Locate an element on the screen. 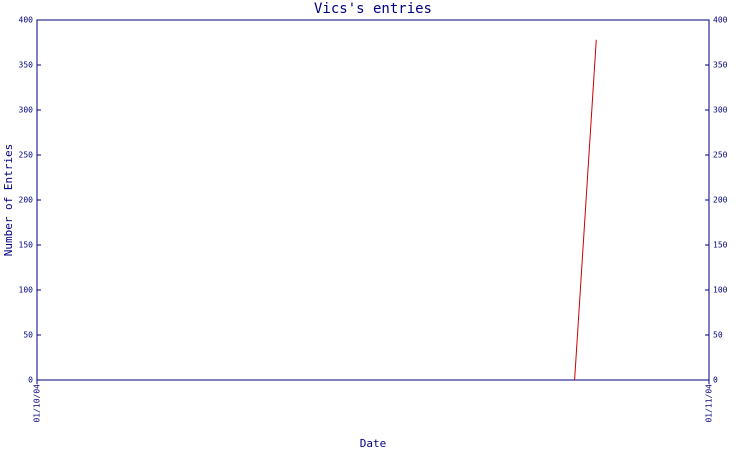  y2-tick-label: 50 is located at coordinates (718, 335).